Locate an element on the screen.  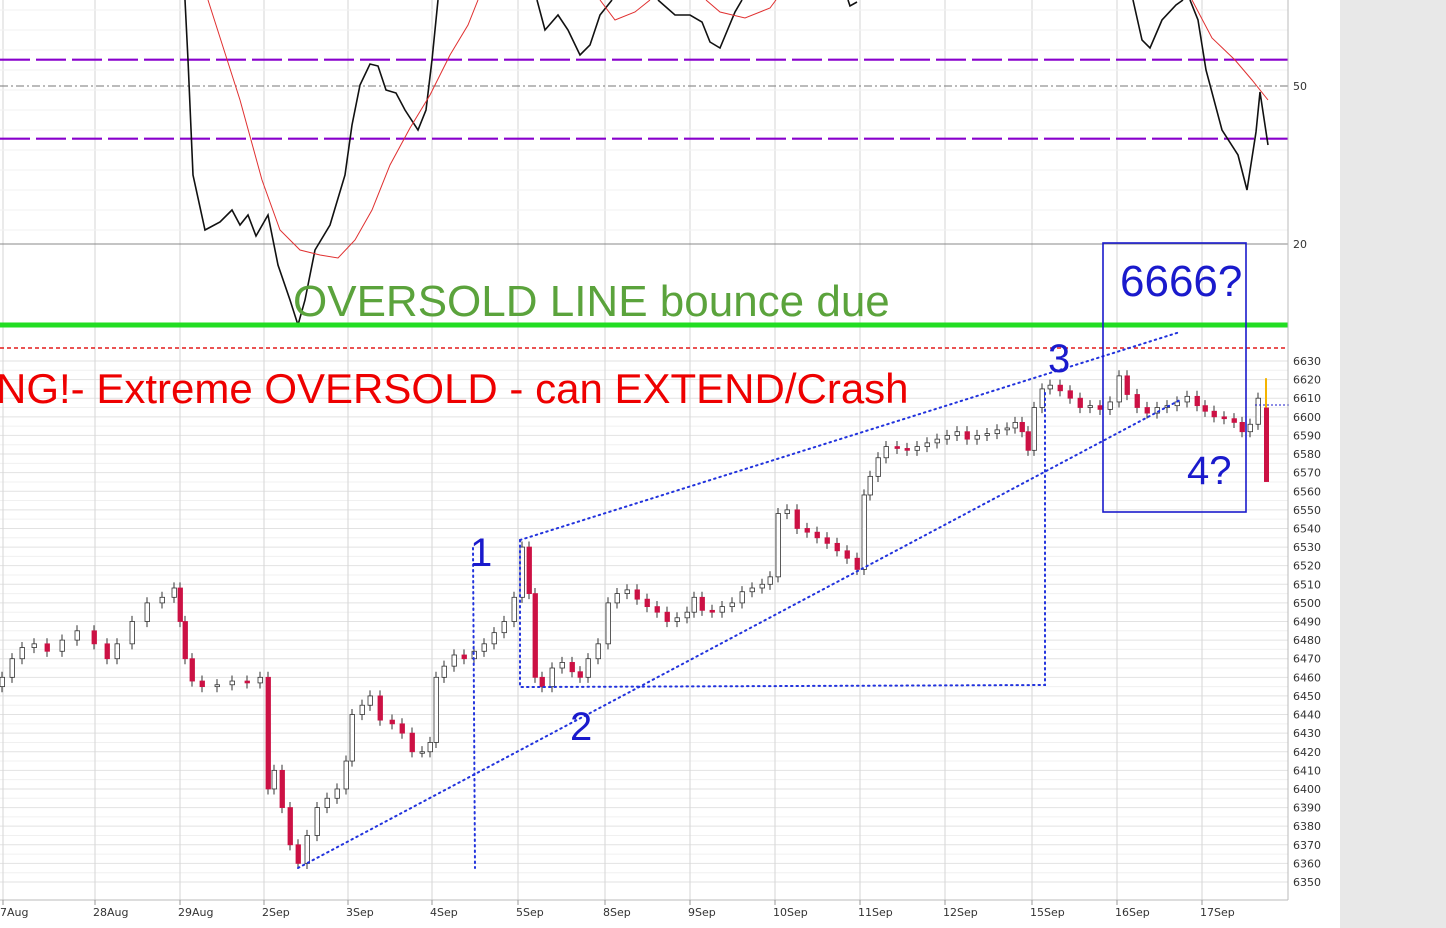
date-tick-label: 8Sep is located at coordinates (617, 912).